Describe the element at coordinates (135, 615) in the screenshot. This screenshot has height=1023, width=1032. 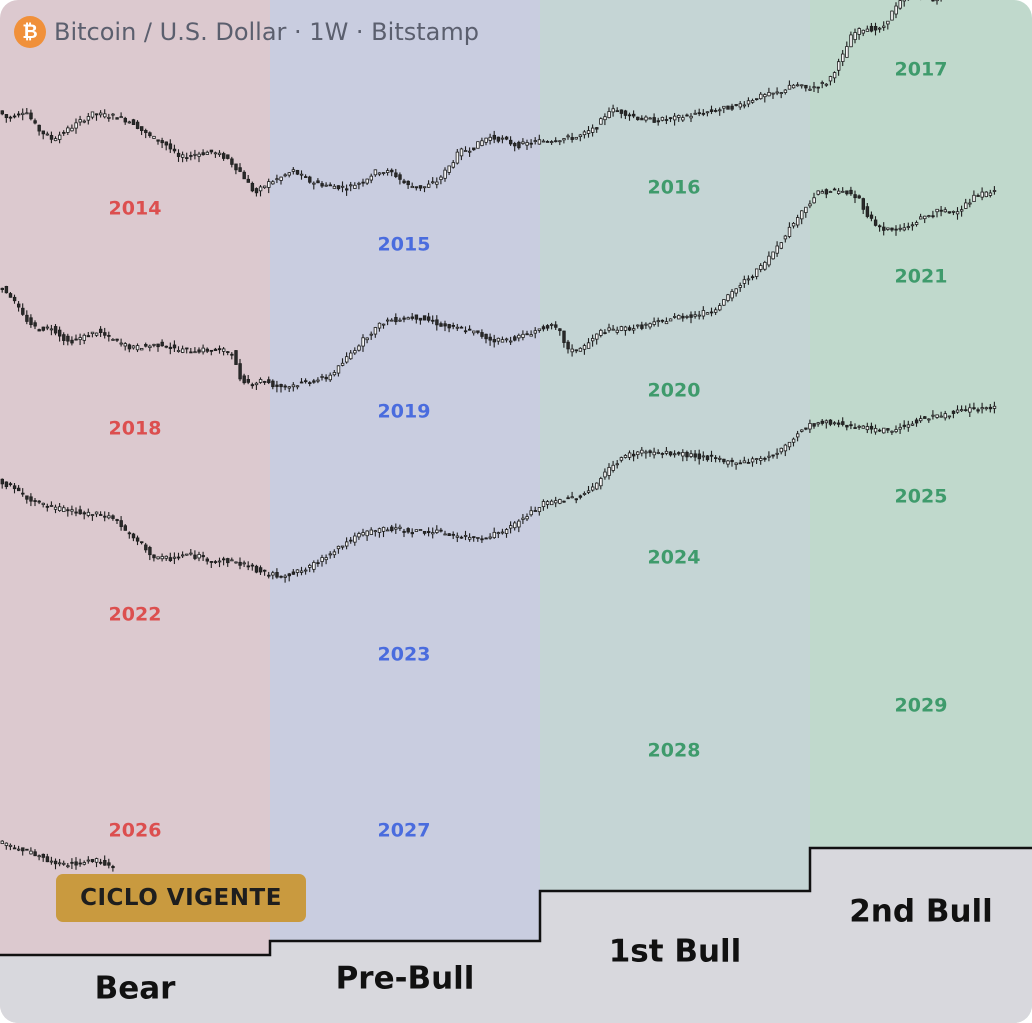
I see `year-label-2022: 2022` at that location.